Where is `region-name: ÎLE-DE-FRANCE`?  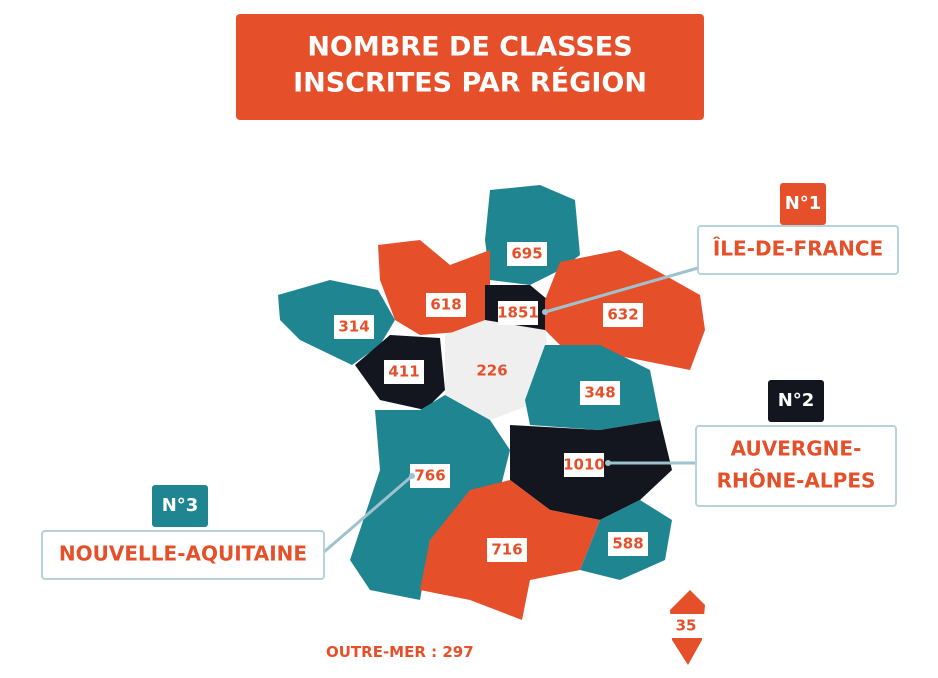
region-name: ÎLE-DE-FRANCE is located at coordinates (798, 249).